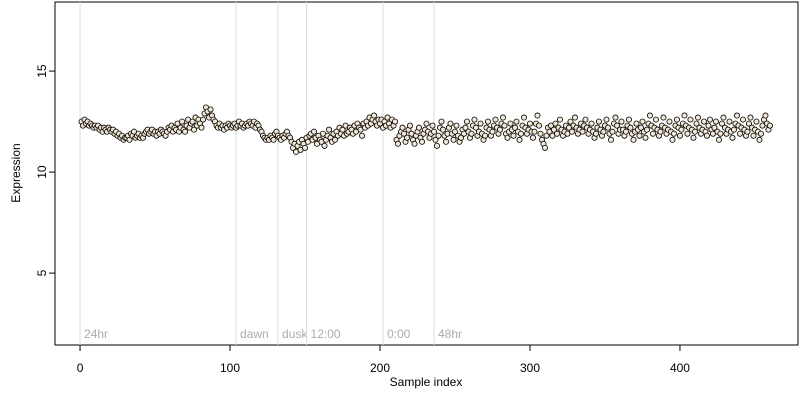  Describe the element at coordinates (326, 334) in the screenshot. I see `annotation-label: 12:00` at that location.